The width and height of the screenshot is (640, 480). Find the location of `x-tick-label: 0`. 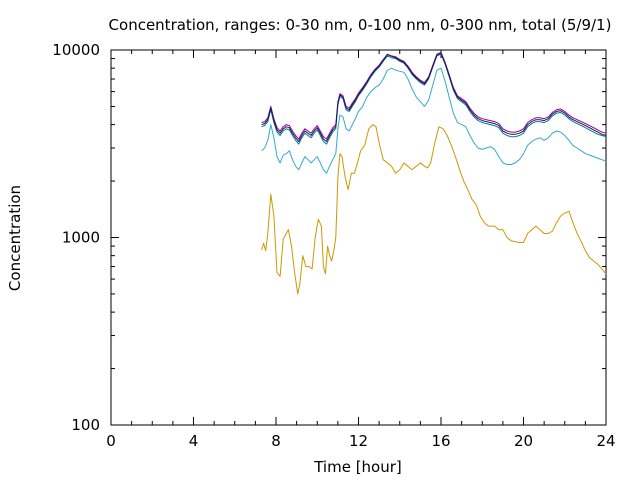

x-tick-label: 0 is located at coordinates (111, 441).